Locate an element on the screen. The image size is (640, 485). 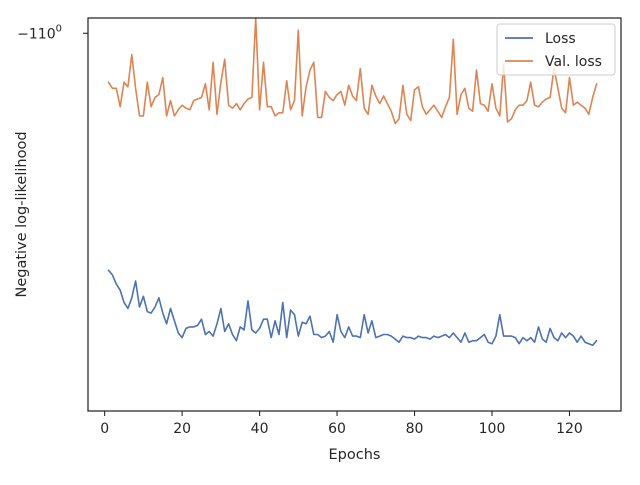
legend-label-val-loss: Val. loss is located at coordinates (573, 62).